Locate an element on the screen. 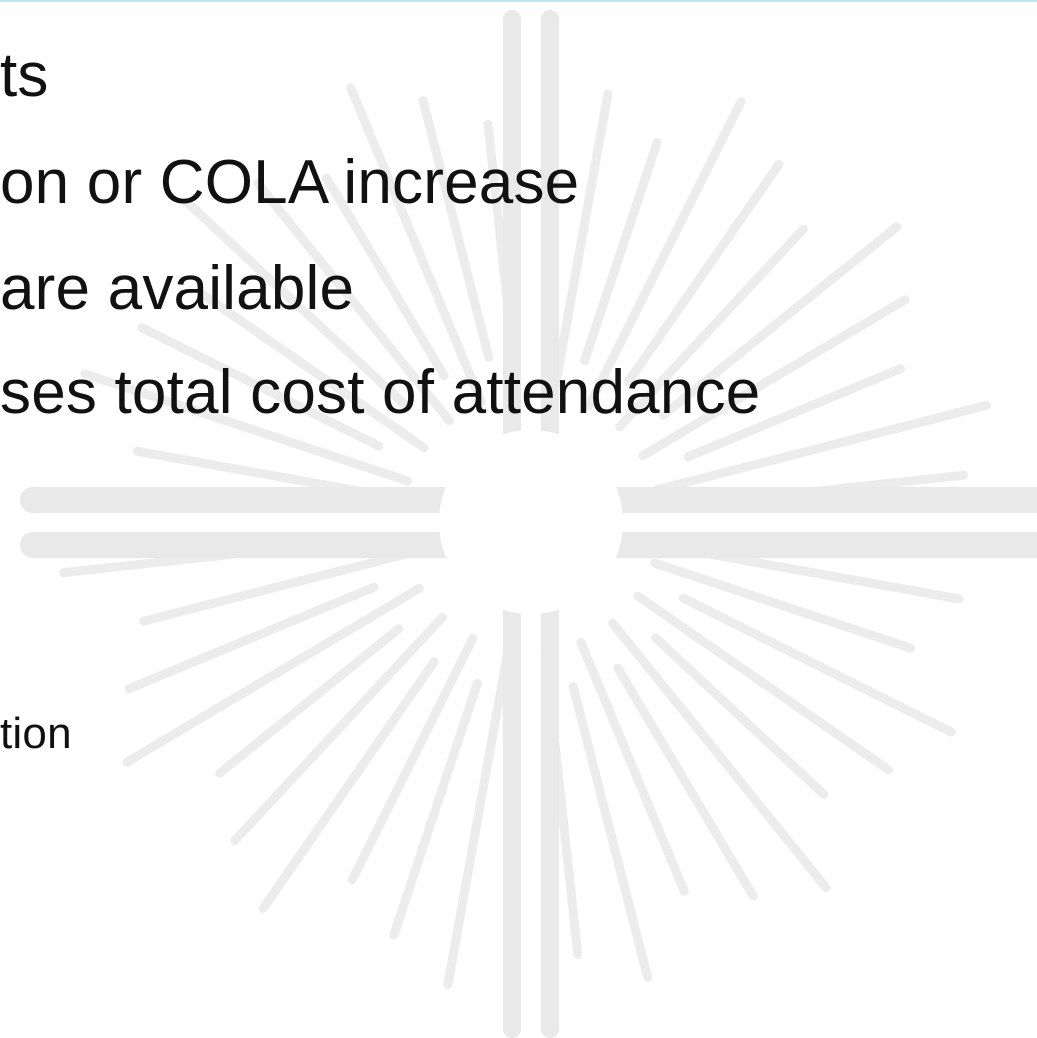 The image size is (1037, 1038). top-rule is located at coordinates (518, 1).